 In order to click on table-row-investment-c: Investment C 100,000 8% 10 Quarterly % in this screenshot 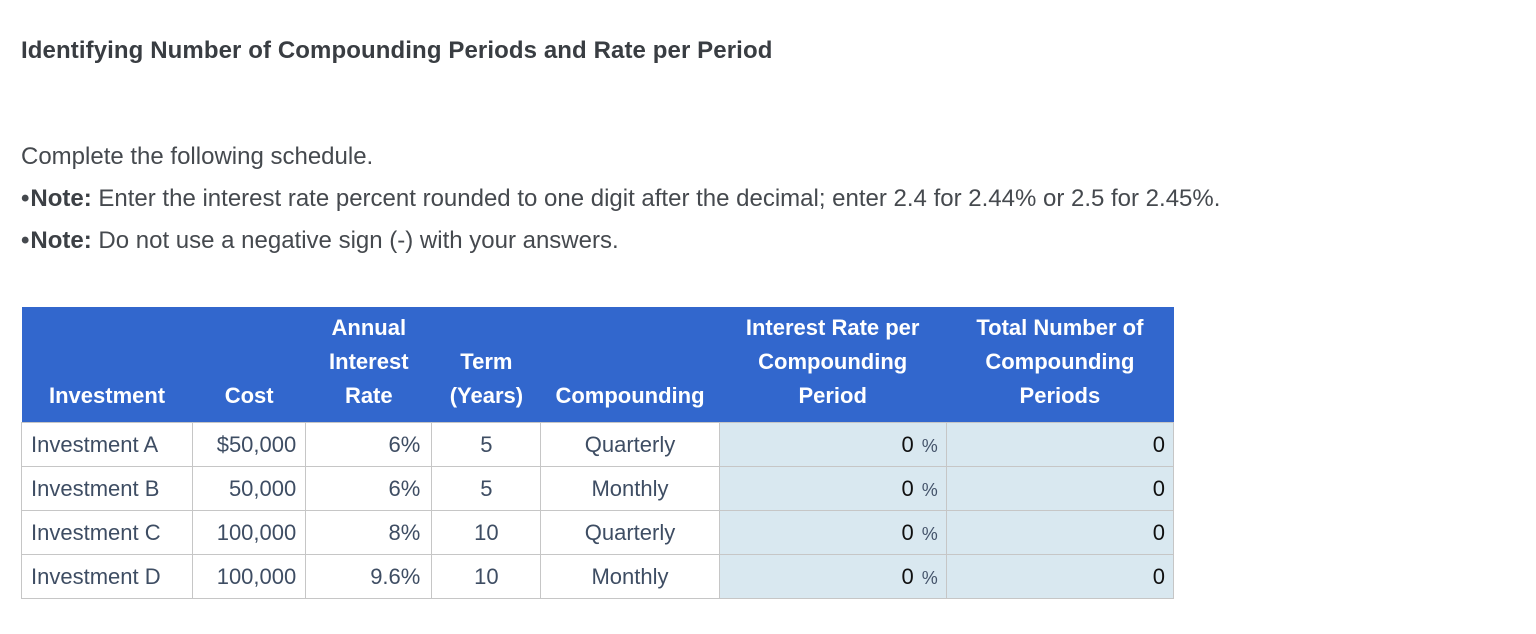, I will do `click(597, 532)`.